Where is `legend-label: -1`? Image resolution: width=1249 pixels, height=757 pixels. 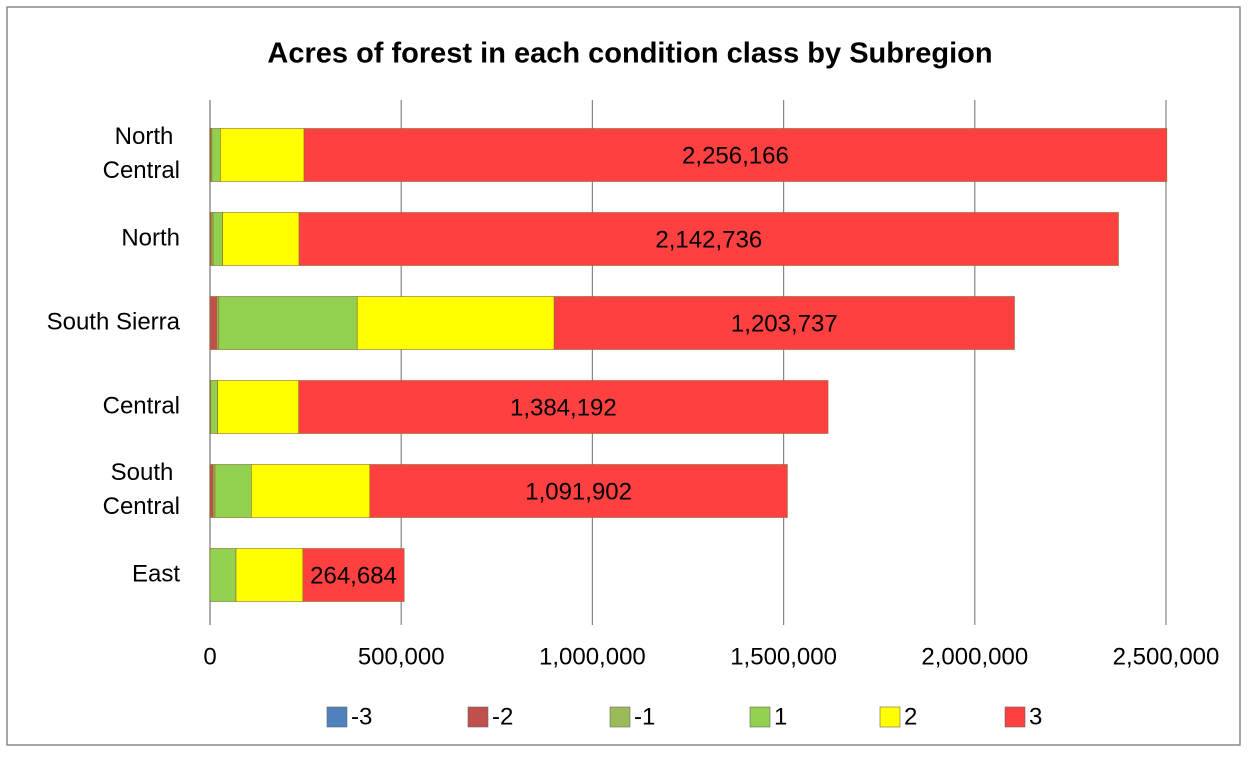 legend-label: -1 is located at coordinates (644, 716).